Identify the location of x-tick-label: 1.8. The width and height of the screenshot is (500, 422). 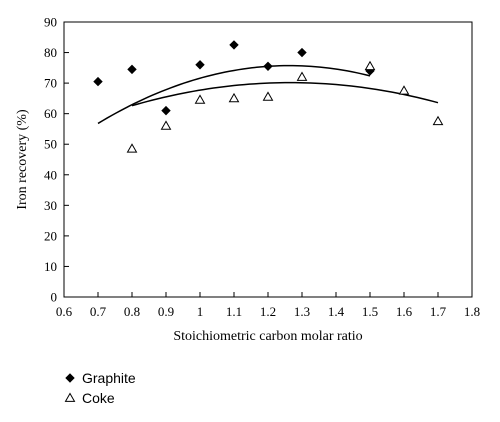
(472, 311).